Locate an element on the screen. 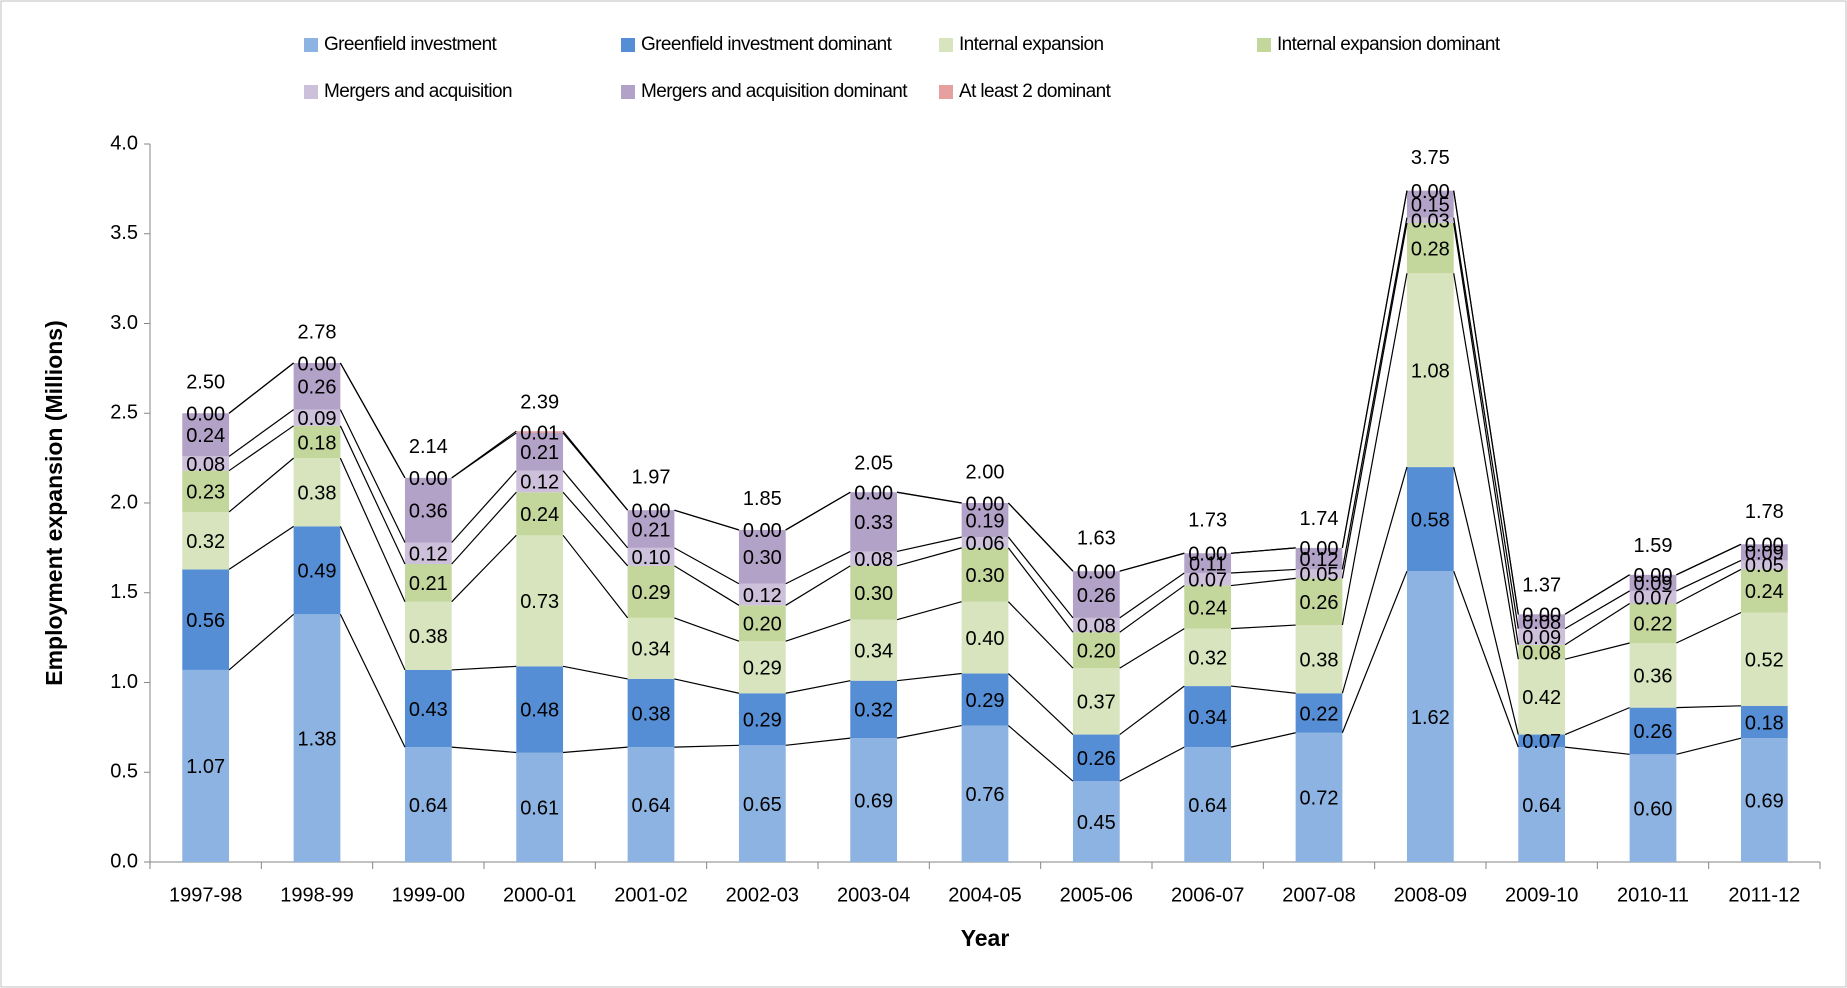  data-label: 0.24 is located at coordinates (539, 515).